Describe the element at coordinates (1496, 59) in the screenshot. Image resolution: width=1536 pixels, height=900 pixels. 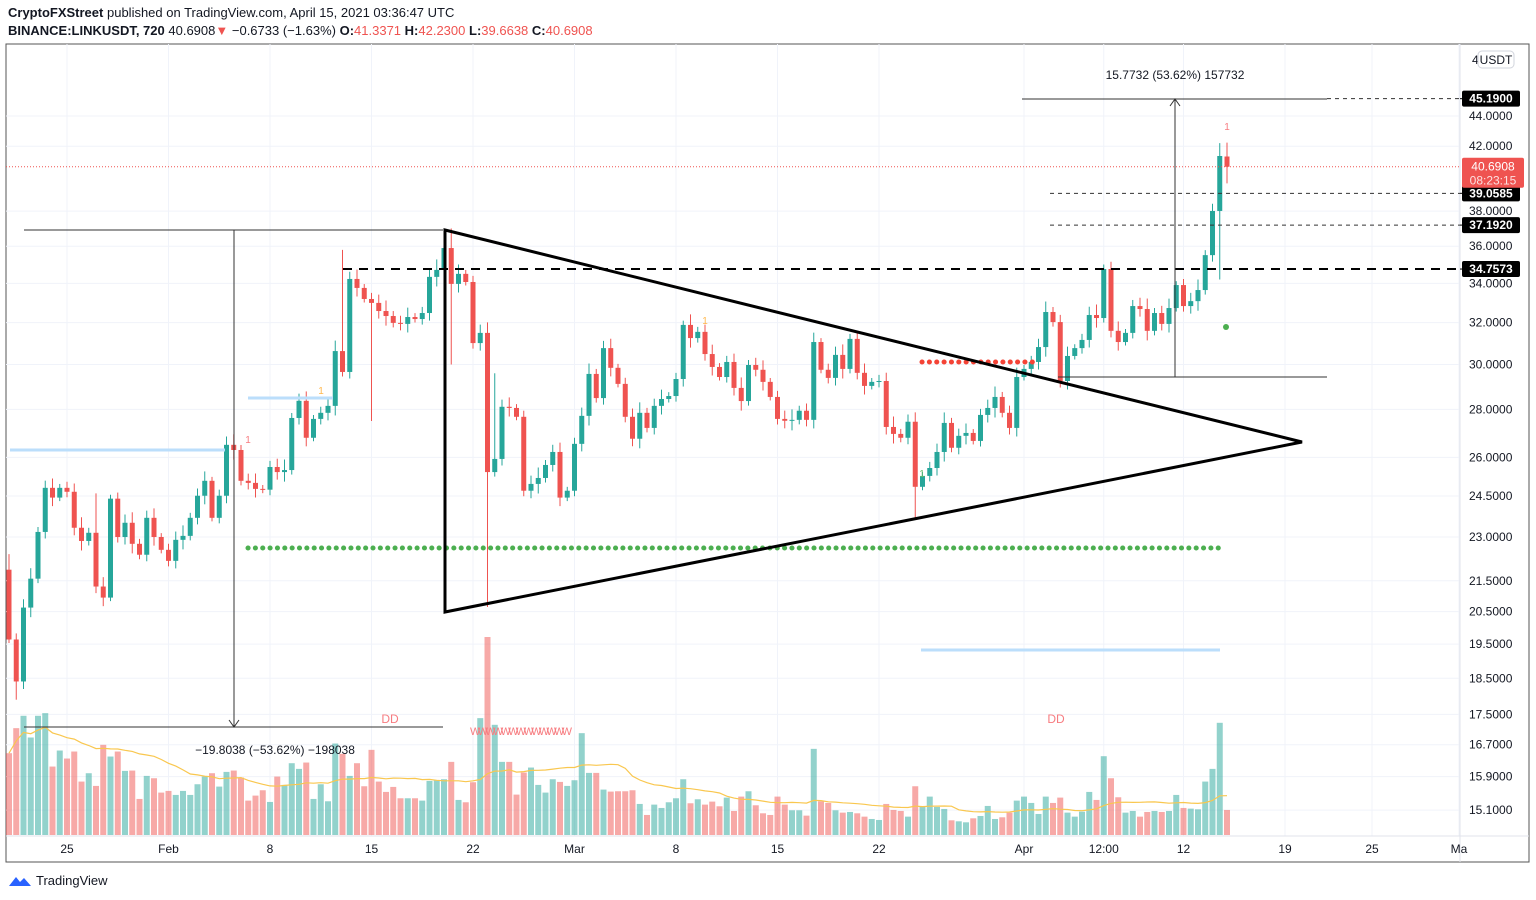
I see `currency-button: USDT` at that location.